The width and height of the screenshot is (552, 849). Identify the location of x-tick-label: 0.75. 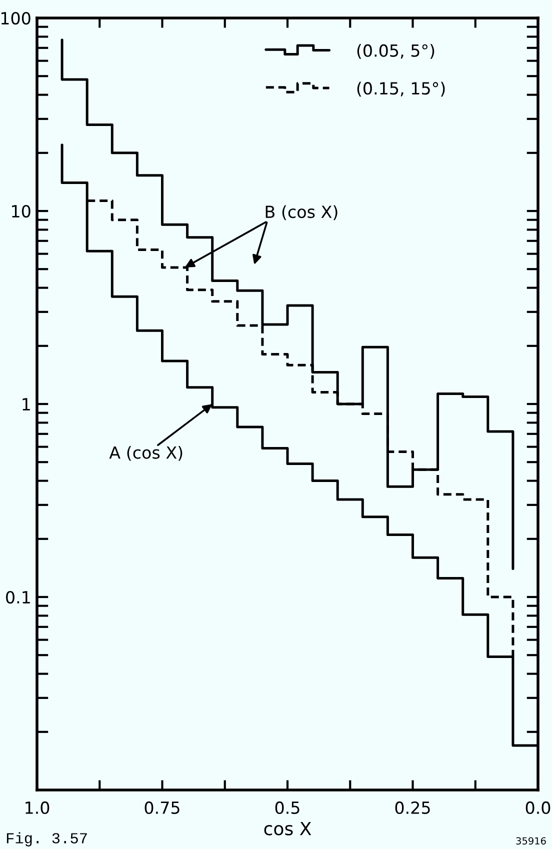
(162, 807).